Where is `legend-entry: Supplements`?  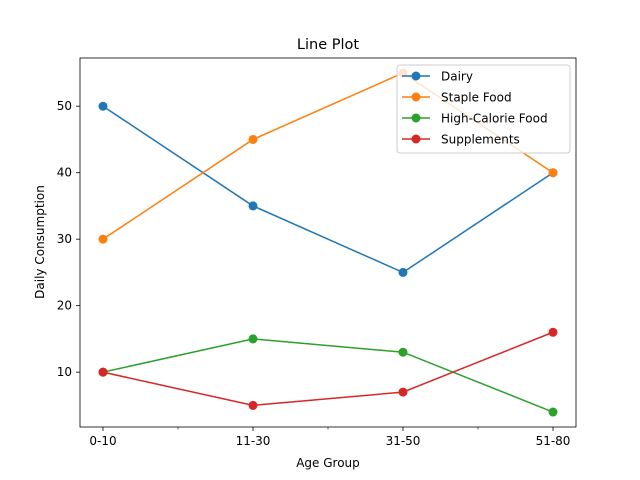 legend-entry: Supplements is located at coordinates (461, 140).